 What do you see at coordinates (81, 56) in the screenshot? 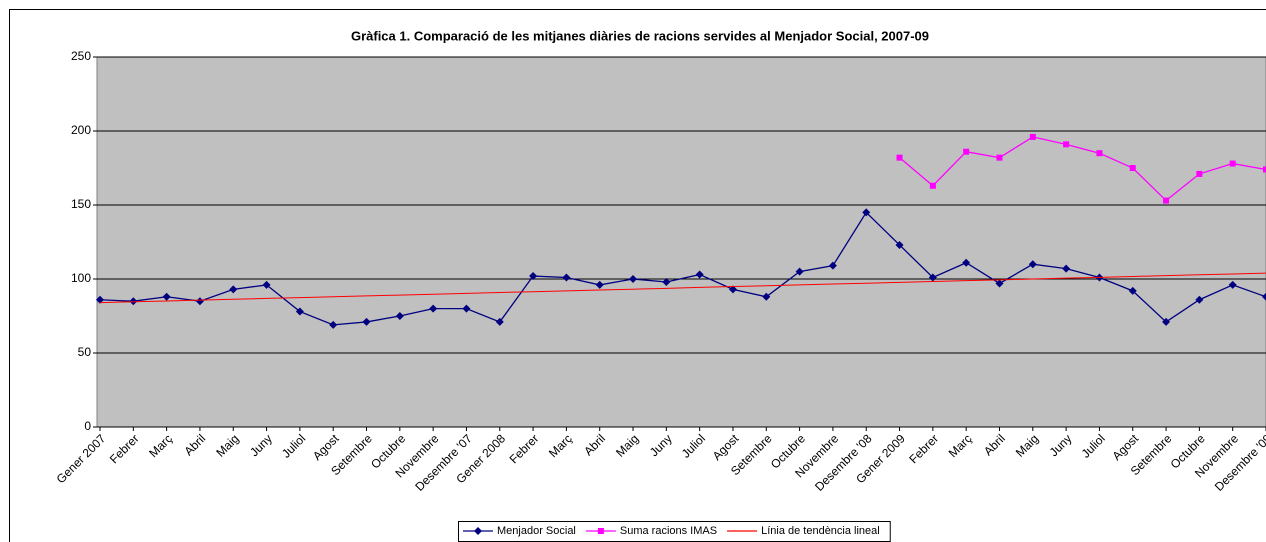
I see `y-tick-label: 250` at bounding box center [81, 56].